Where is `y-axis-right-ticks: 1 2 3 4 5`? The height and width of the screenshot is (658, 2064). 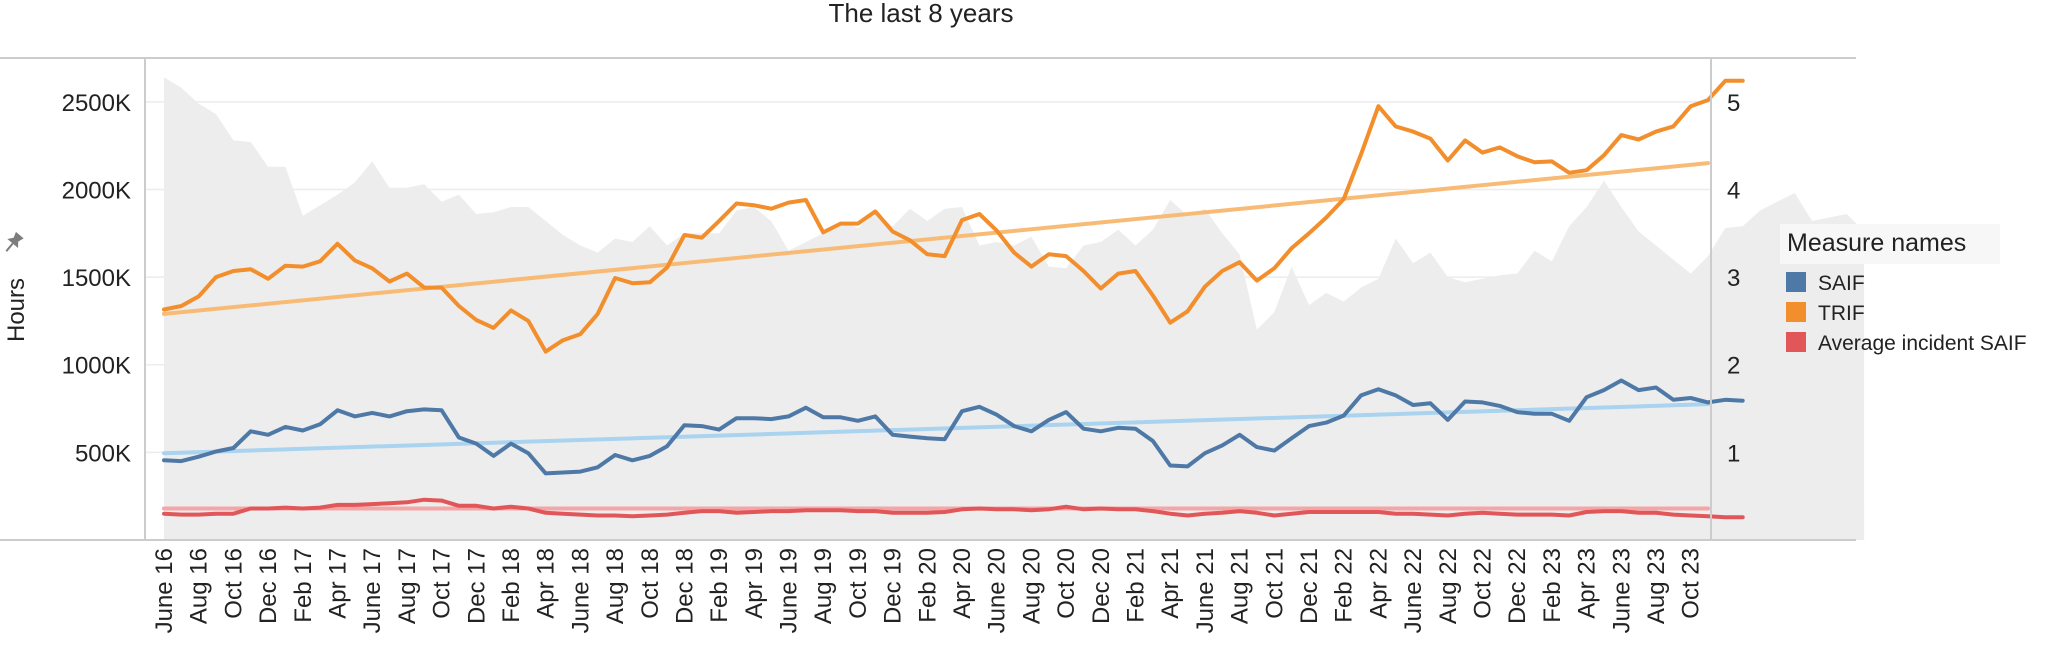 y-axis-right-ticks: 1 2 3 4 5 is located at coordinates (1733, 279).